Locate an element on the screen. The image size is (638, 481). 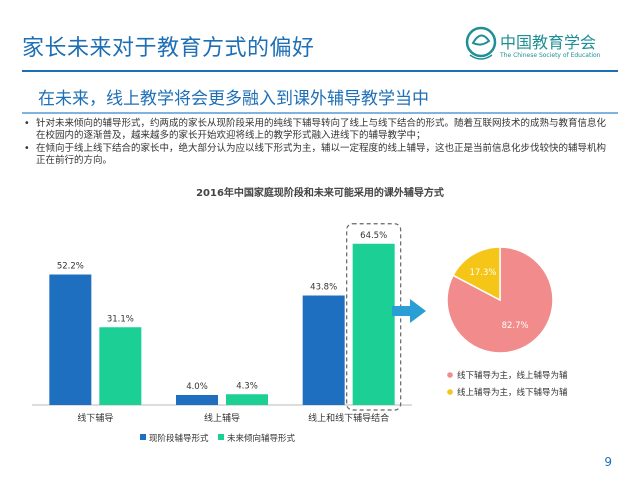
logo-subtitle: The Chinese Society of Education is located at coordinates (550, 55).